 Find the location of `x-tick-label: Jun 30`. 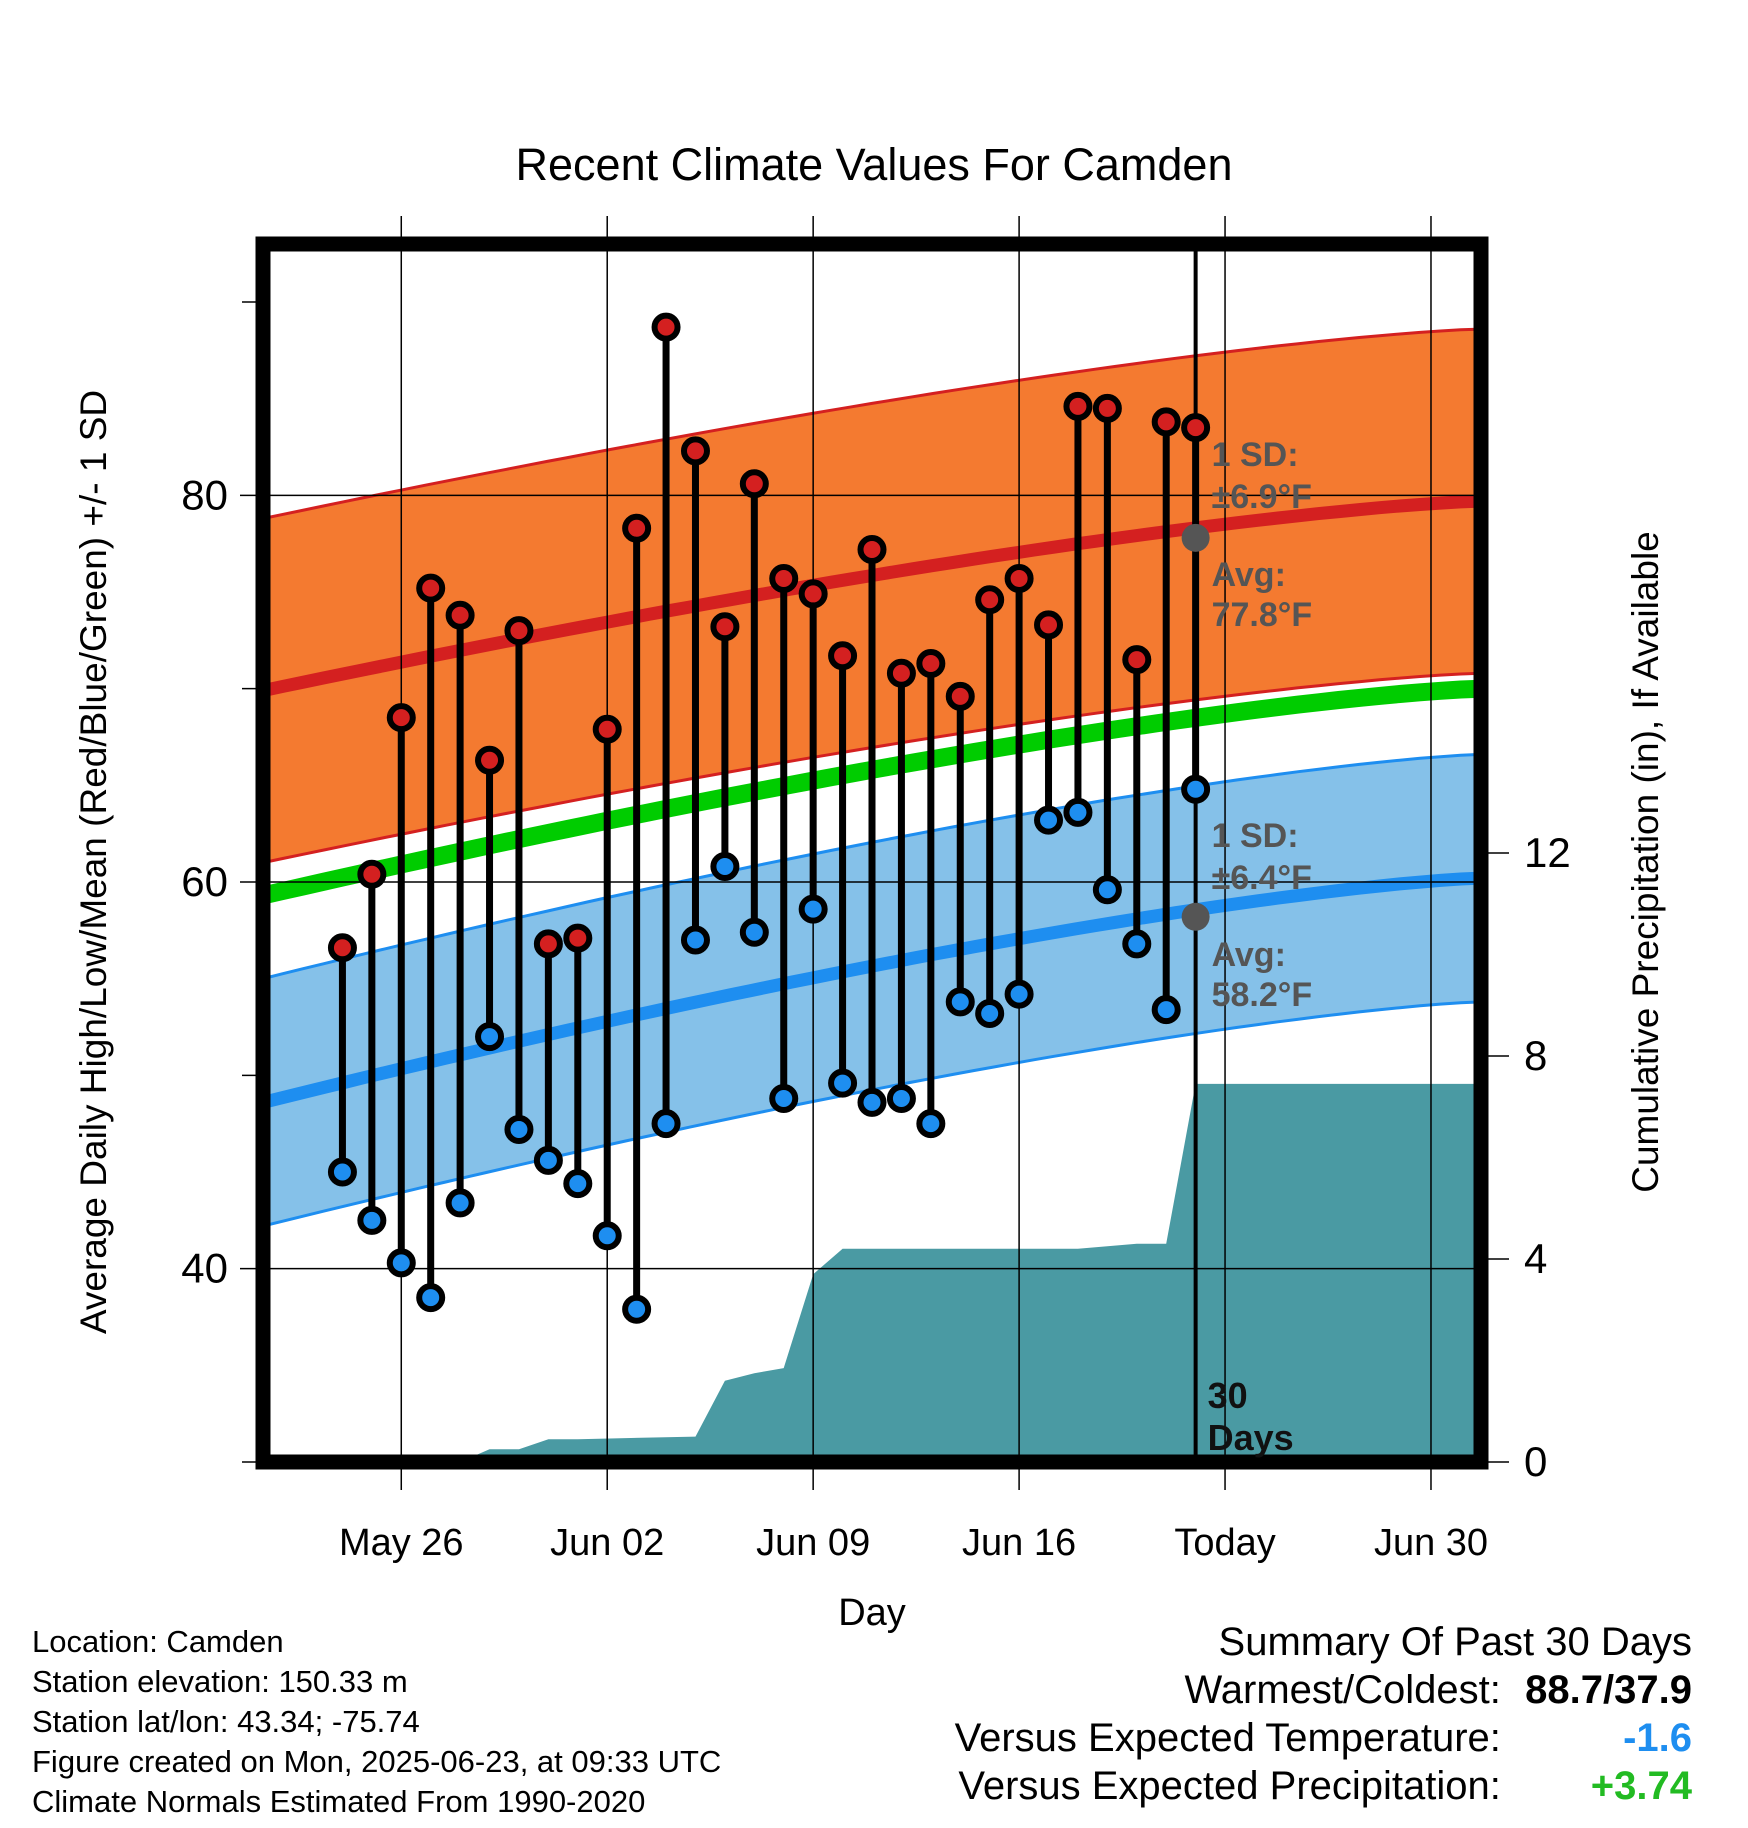

x-tick-label: Jun 30 is located at coordinates (1431, 1543).